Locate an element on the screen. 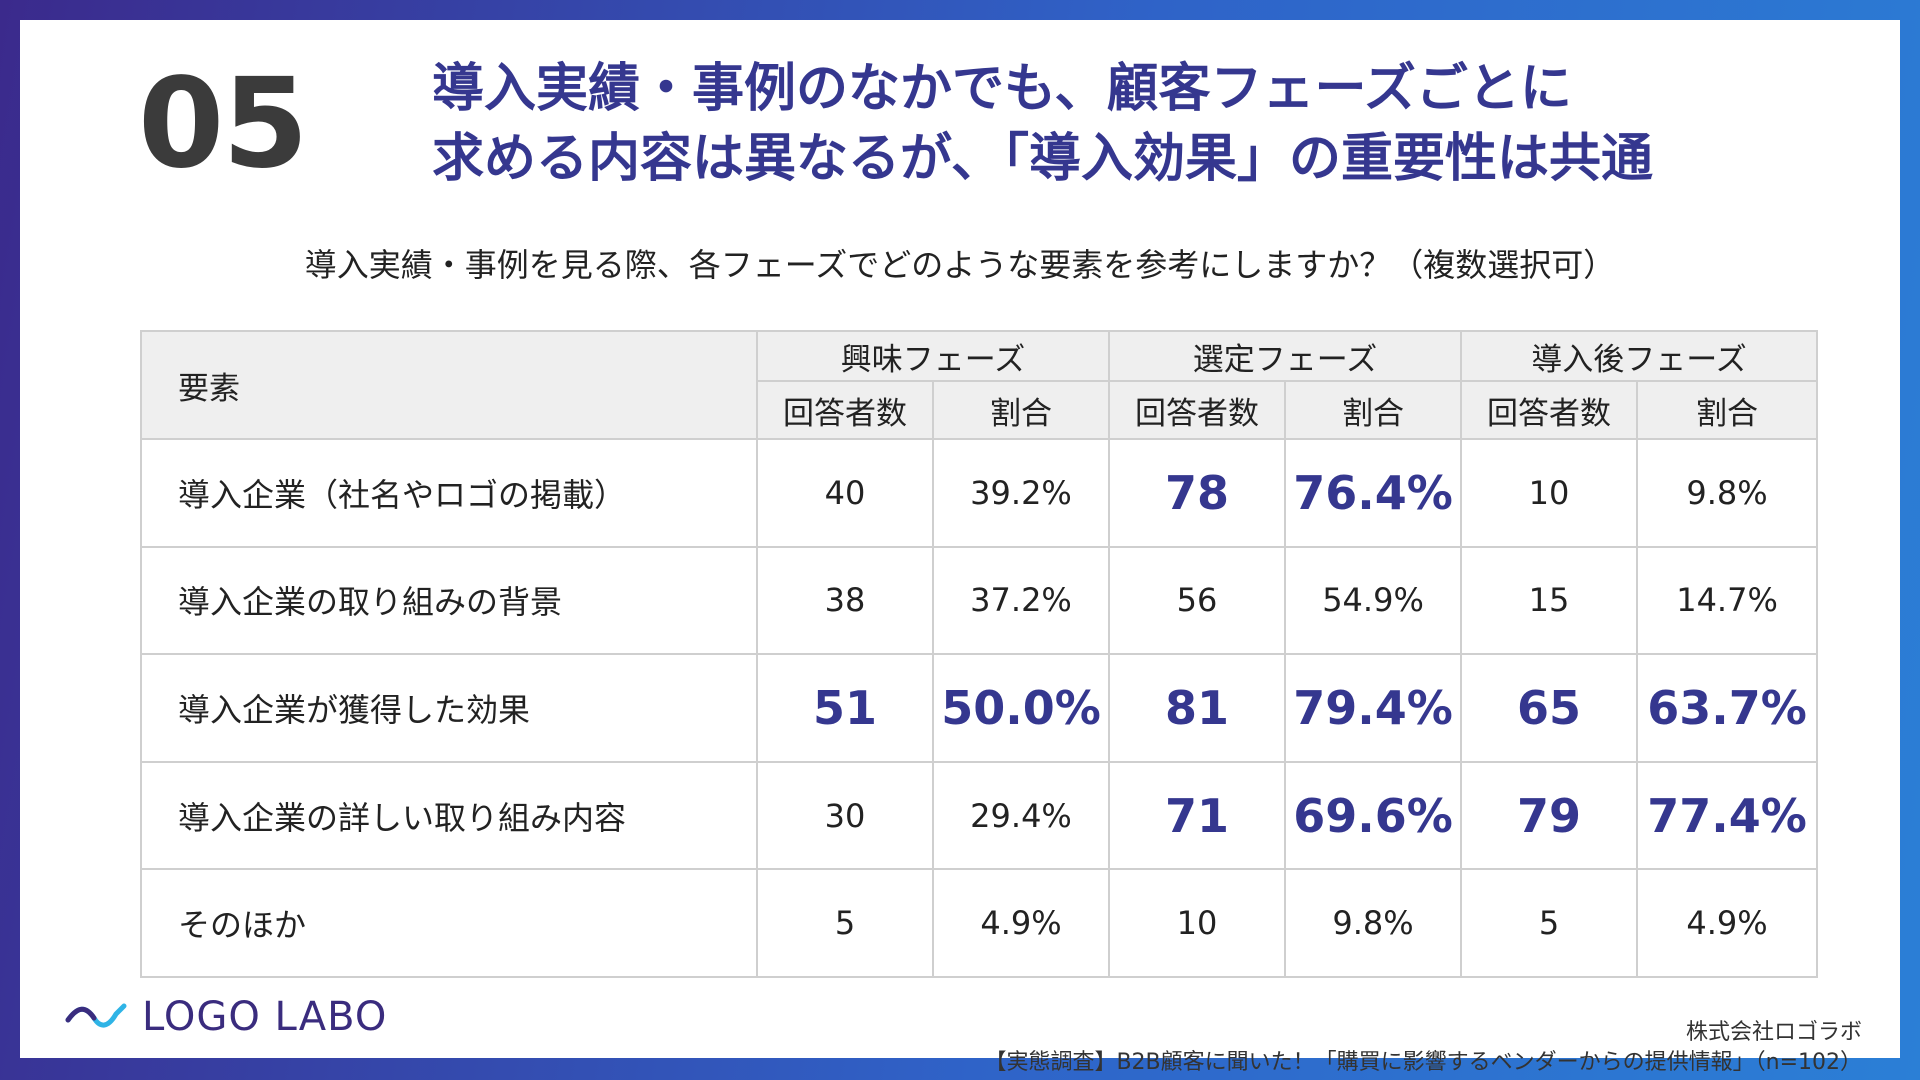 Image resolution: width=1920 pixels, height=1080 pixels. respondents-cell: 56 is located at coordinates (1197, 600).